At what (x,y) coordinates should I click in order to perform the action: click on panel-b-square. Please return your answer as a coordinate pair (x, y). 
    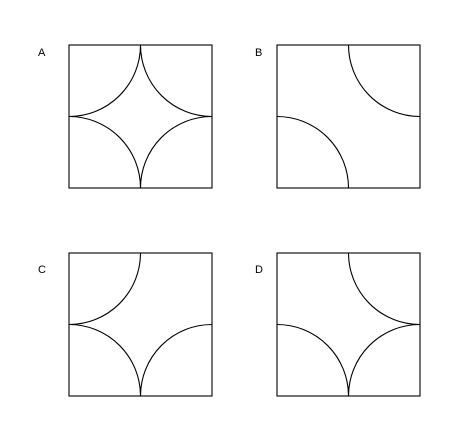
    Looking at the image, I should click on (348, 116).